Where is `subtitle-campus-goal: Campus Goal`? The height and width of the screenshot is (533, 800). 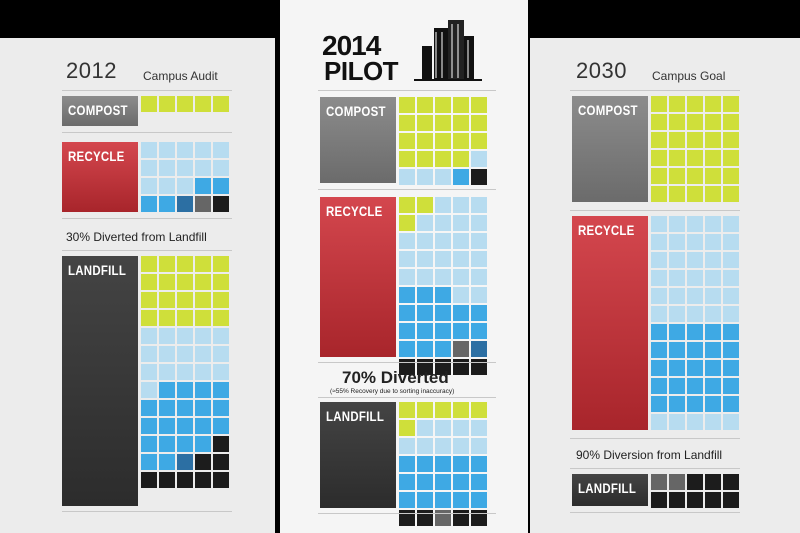 subtitle-campus-goal: Campus Goal is located at coordinates (689, 76).